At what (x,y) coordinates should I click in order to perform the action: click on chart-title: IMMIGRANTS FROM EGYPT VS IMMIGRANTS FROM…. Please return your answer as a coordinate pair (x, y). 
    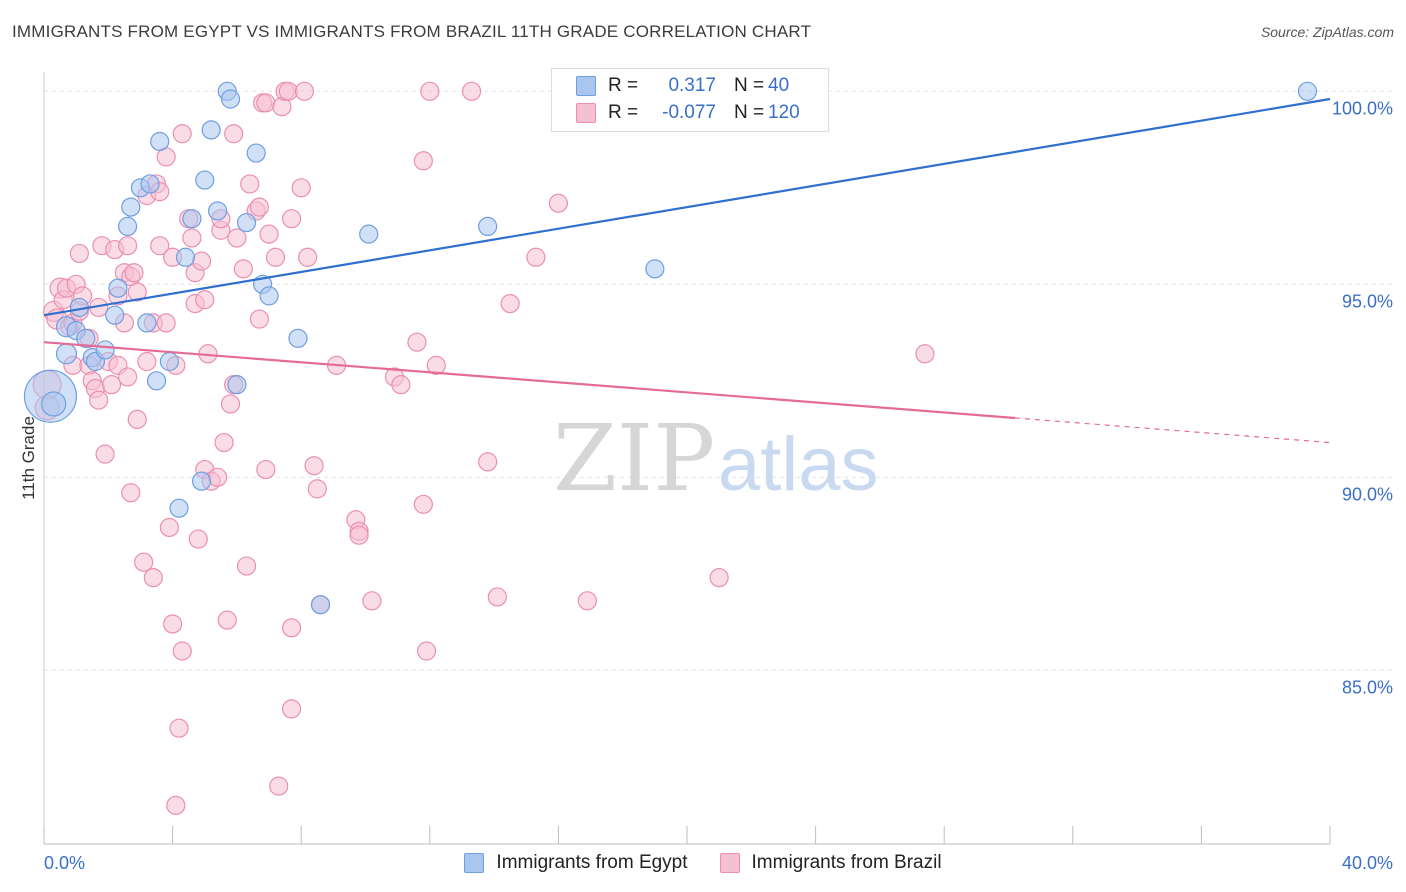
    Looking at the image, I should click on (412, 31).